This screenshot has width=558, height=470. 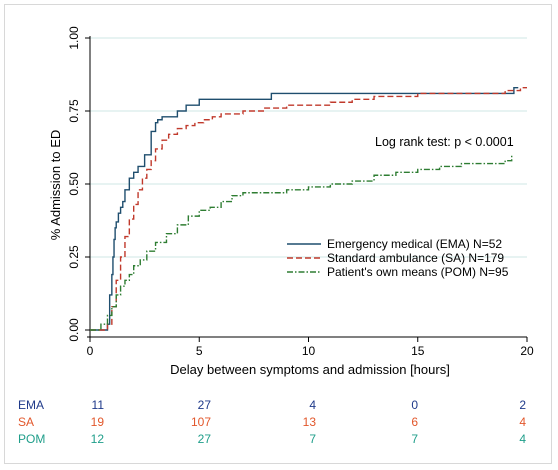 I want to click on x-tick-label: 0, so click(x=90, y=351).